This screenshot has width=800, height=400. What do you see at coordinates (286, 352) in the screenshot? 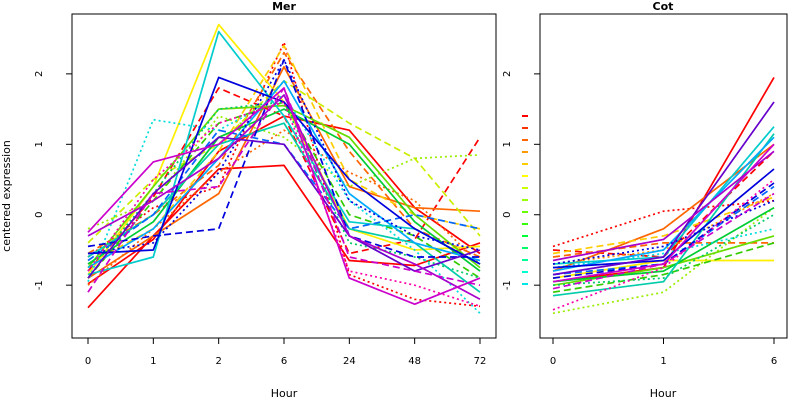
I see `panel-mer-x-axis: 0 1 2 6 24 48 72` at bounding box center [286, 352].